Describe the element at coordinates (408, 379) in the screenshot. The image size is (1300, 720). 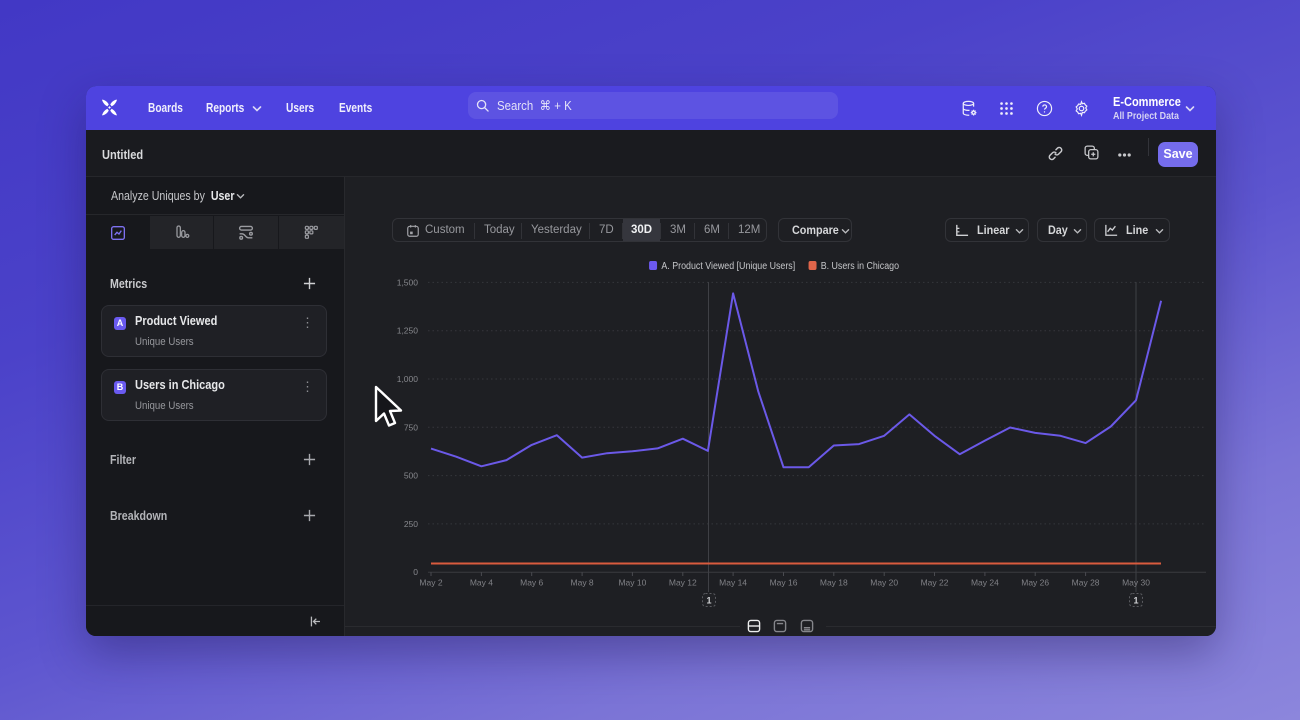
I see `svg-text: 1,000` at that location.